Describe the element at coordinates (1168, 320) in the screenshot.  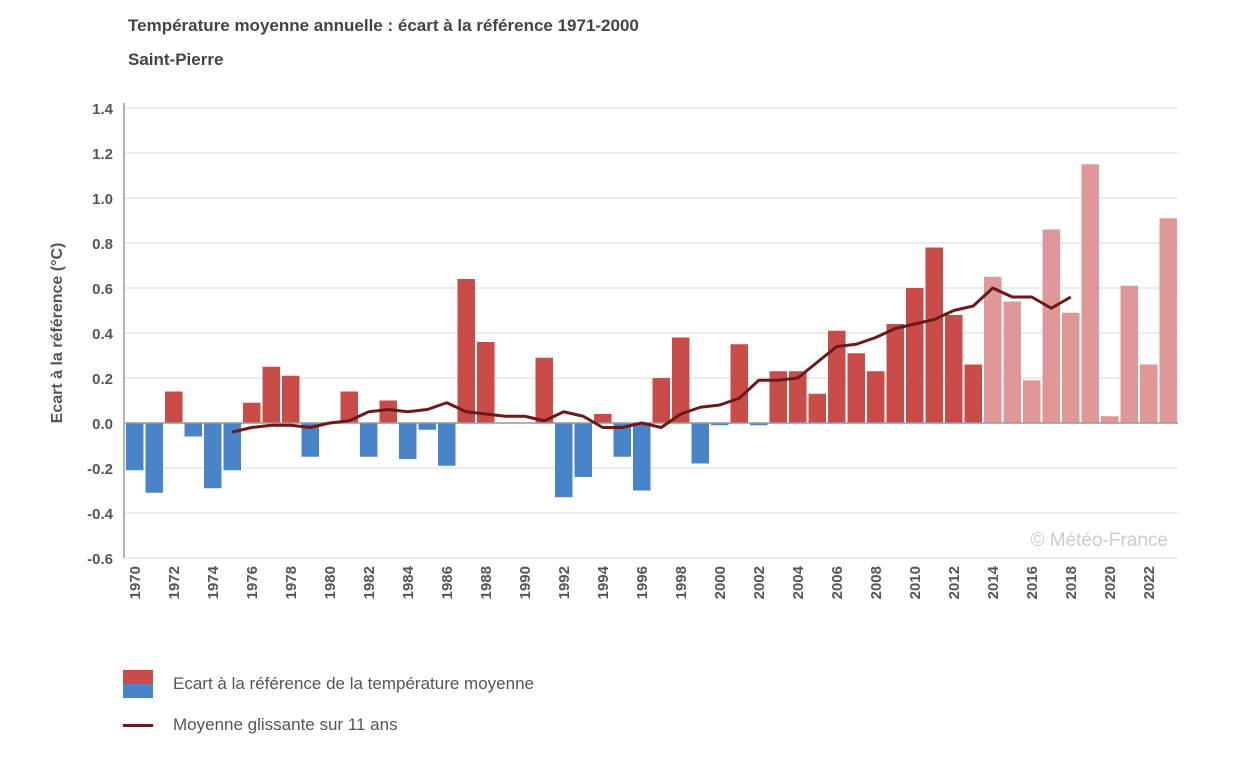
I see `bar-2023` at that location.